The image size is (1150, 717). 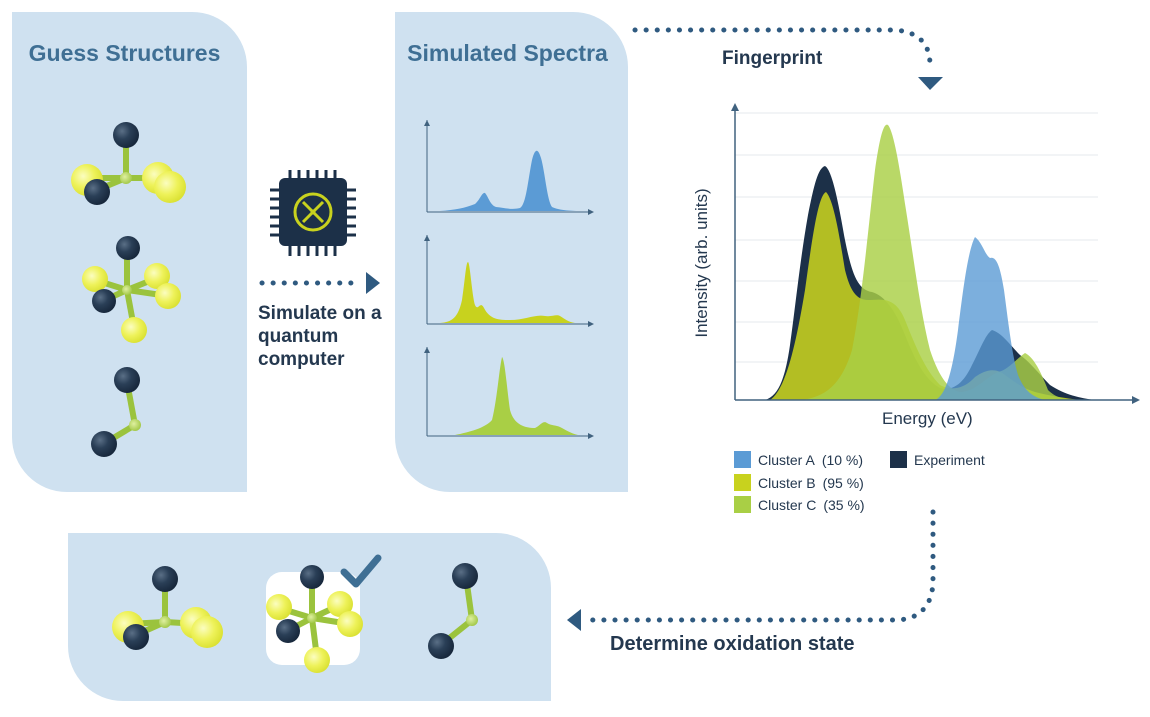 I want to click on simulated-spectra-title: Simulated Spectra, so click(x=507, y=53).